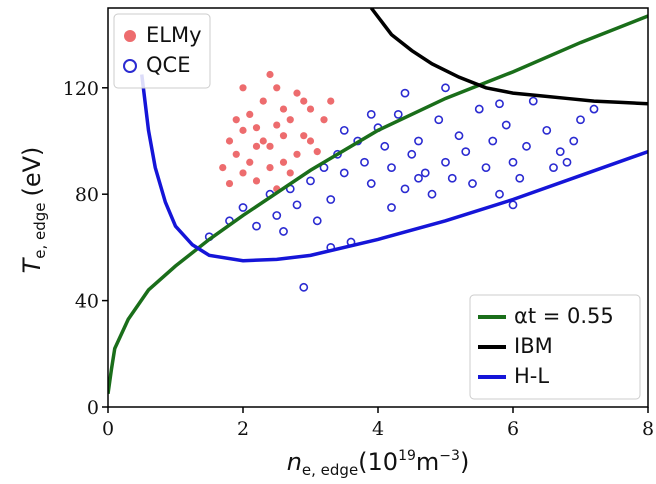 The image size is (656, 484). What do you see at coordinates (32, 264) in the screenshot?
I see `y-label-main: T` at bounding box center [32, 264].